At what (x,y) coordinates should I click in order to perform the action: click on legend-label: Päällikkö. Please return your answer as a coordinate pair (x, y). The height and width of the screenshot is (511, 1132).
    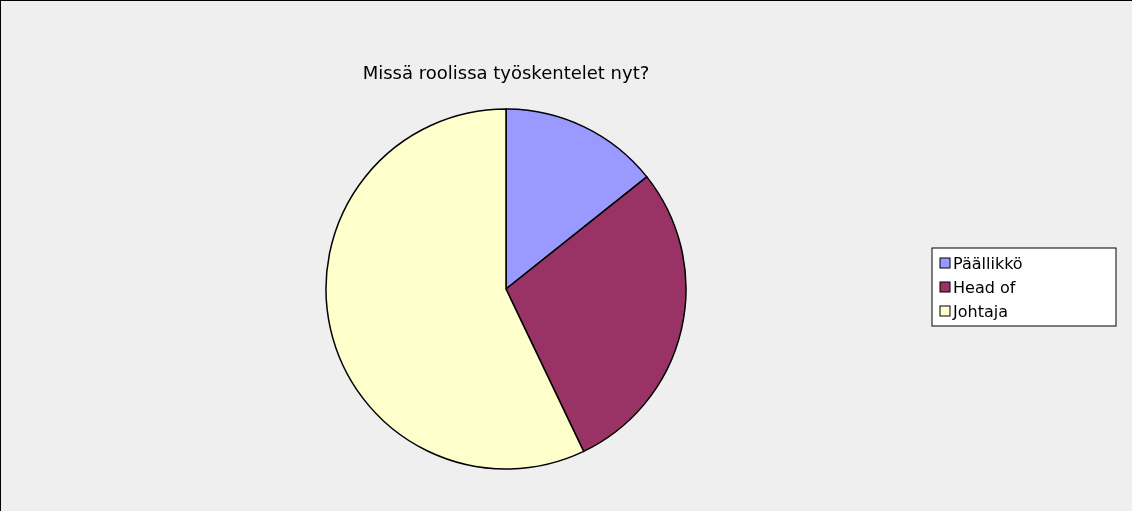
    Looking at the image, I should click on (988, 263).